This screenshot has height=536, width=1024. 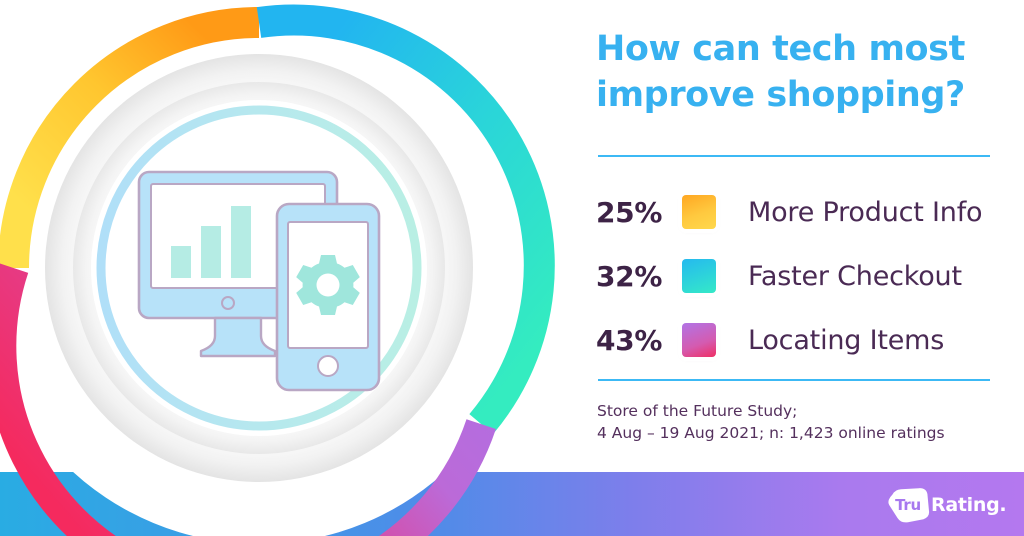 What do you see at coordinates (794, 156) in the screenshot?
I see `divider-top` at bounding box center [794, 156].